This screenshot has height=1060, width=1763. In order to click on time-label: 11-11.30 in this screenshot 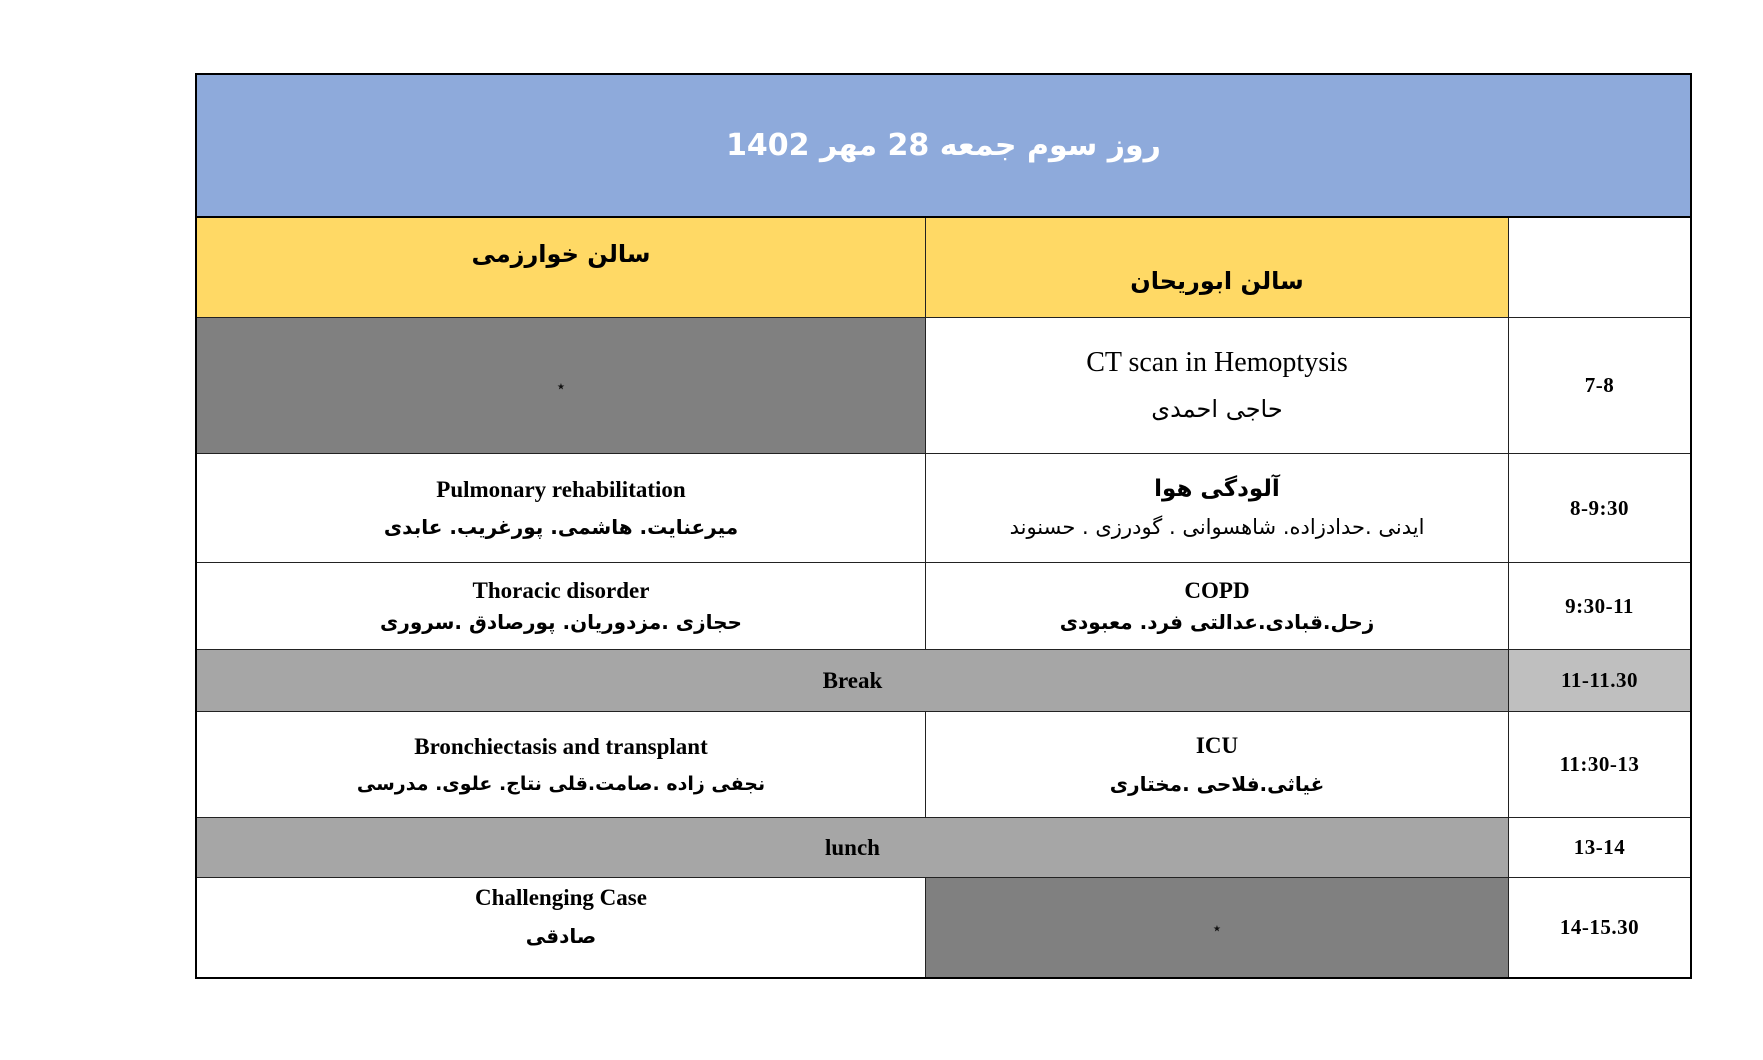, I will do `click(1599, 680)`.